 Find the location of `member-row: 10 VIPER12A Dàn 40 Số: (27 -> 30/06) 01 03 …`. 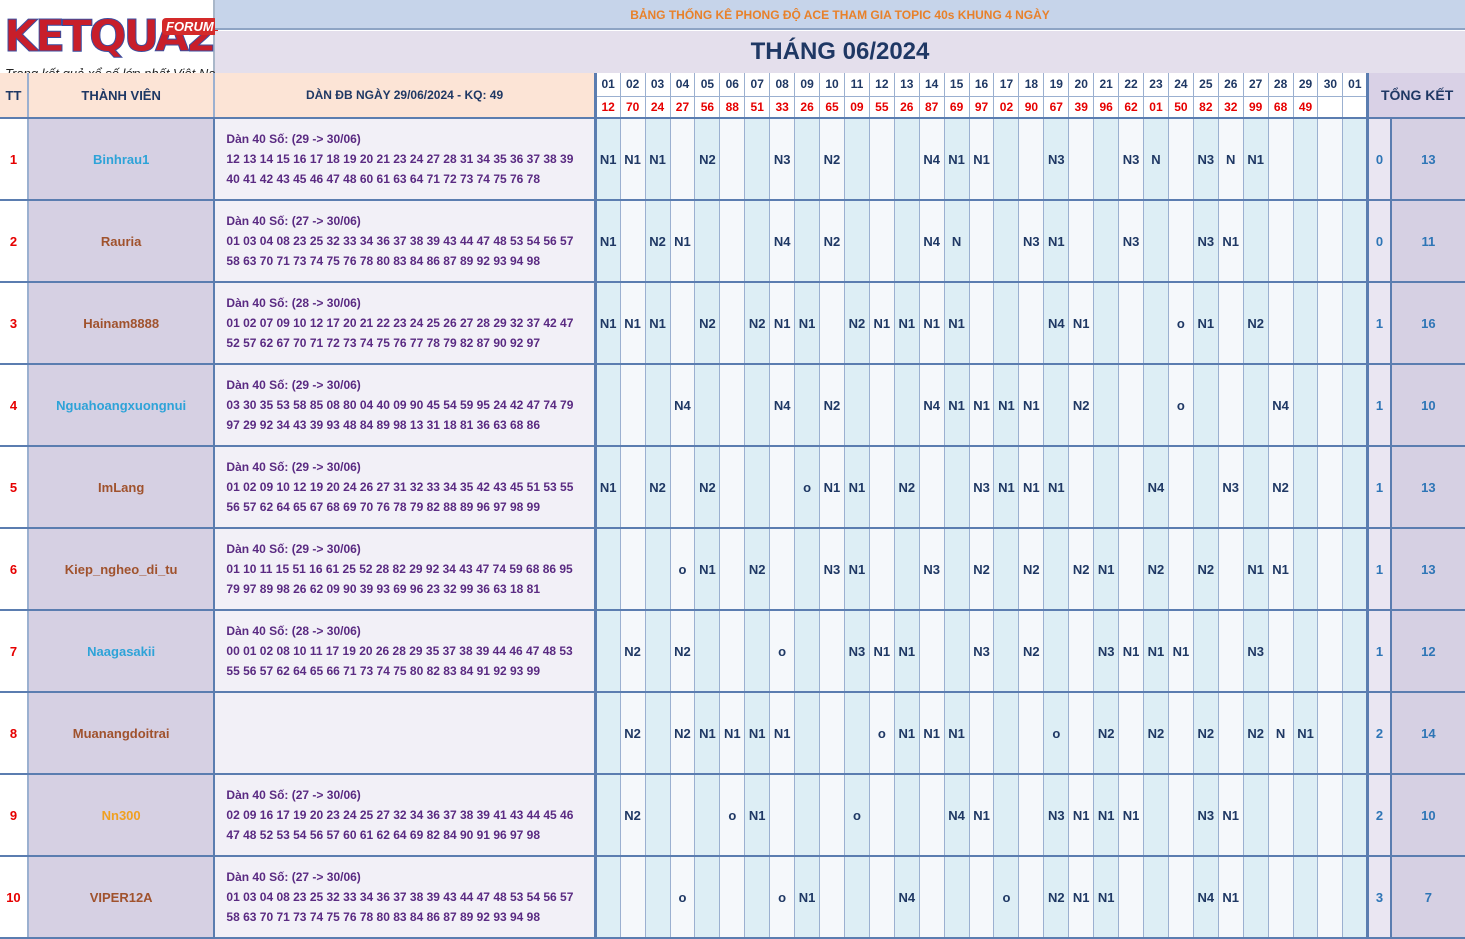

member-row: 10 VIPER12A Dàn 40 Số: (27 -> 30/06) 01 03 … is located at coordinates (732, 897).